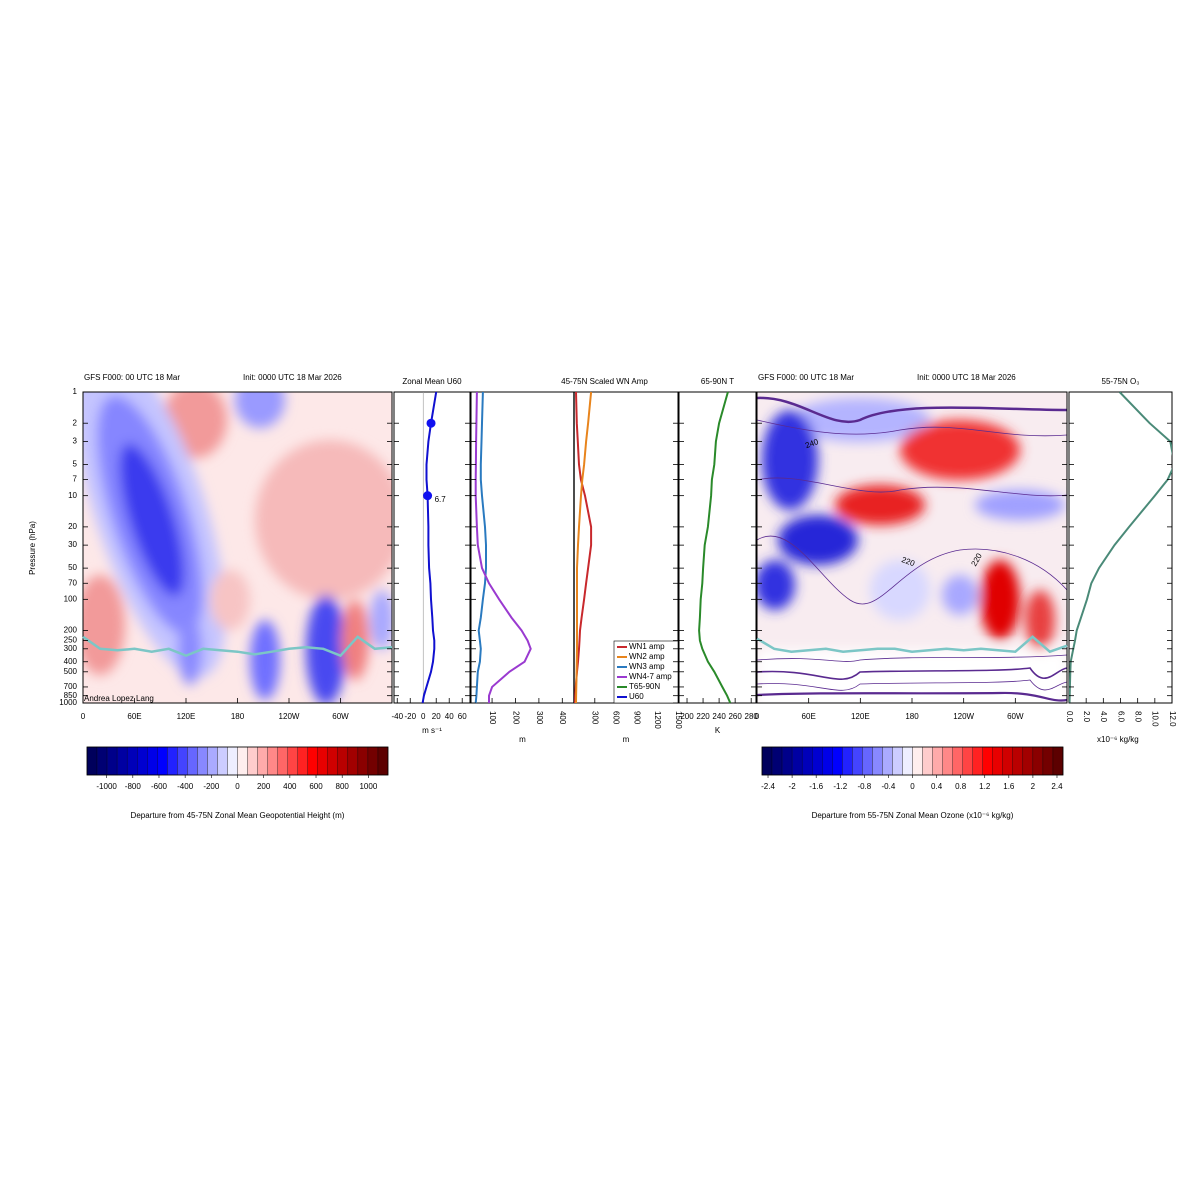 Image resolution: width=1200 pixels, height=1200 pixels. What do you see at coordinates (132, 377) in the screenshot?
I see `chart-title: GFS F000: 00 UTC 18 Mar` at bounding box center [132, 377].